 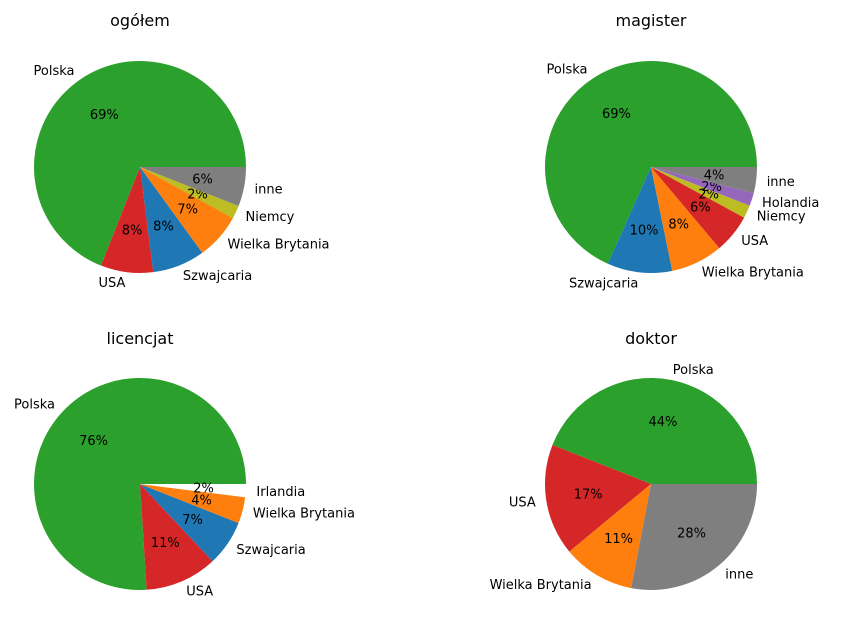 I want to click on slice-label: Irlandia, so click(x=280, y=492).